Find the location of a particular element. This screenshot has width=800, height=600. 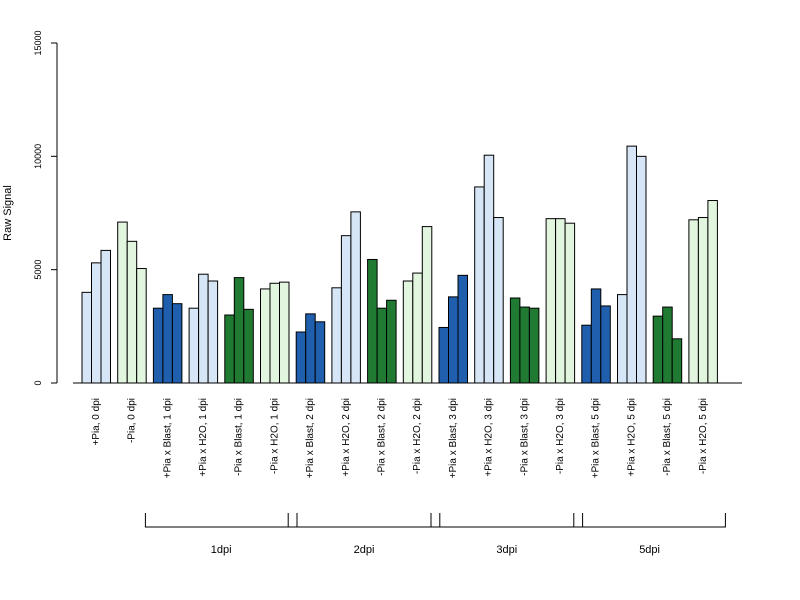

x-tick-label: +Pia x Blast, 2 dpi is located at coordinates (310, 438).